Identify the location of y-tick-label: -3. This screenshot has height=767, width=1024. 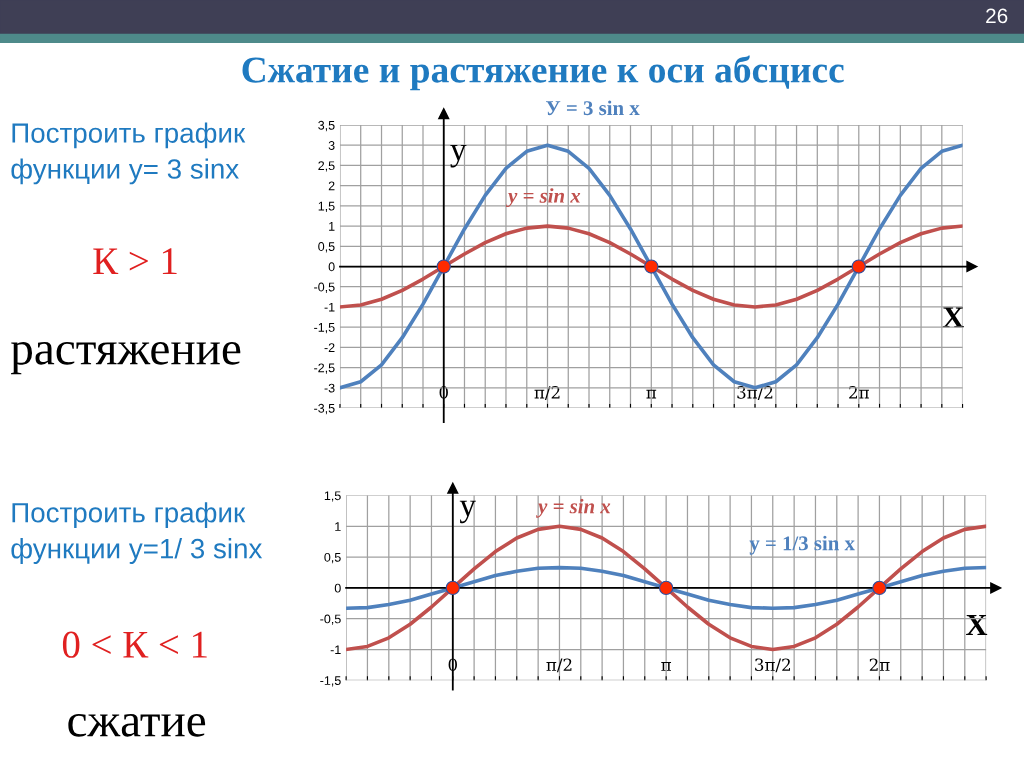
(329, 388).